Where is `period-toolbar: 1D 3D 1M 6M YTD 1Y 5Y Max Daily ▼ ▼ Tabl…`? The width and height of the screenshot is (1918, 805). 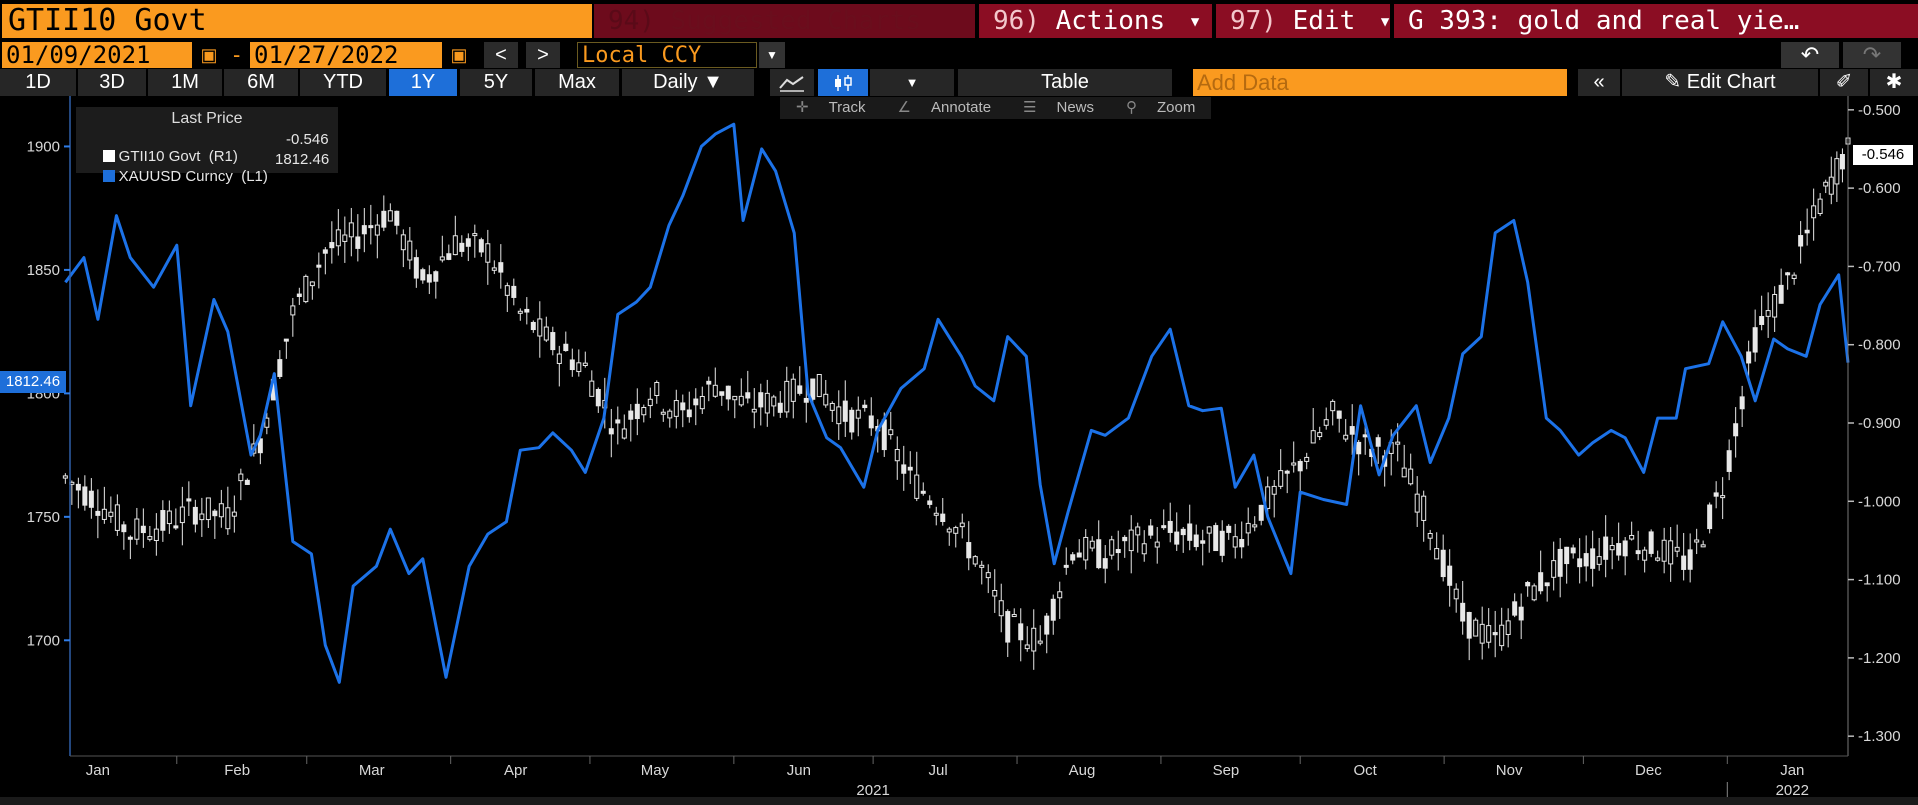 period-toolbar: 1D 3D 1M 6M YTD 1Y 5Y Max Daily ▼ ▼ Tabl… is located at coordinates (959, 82).